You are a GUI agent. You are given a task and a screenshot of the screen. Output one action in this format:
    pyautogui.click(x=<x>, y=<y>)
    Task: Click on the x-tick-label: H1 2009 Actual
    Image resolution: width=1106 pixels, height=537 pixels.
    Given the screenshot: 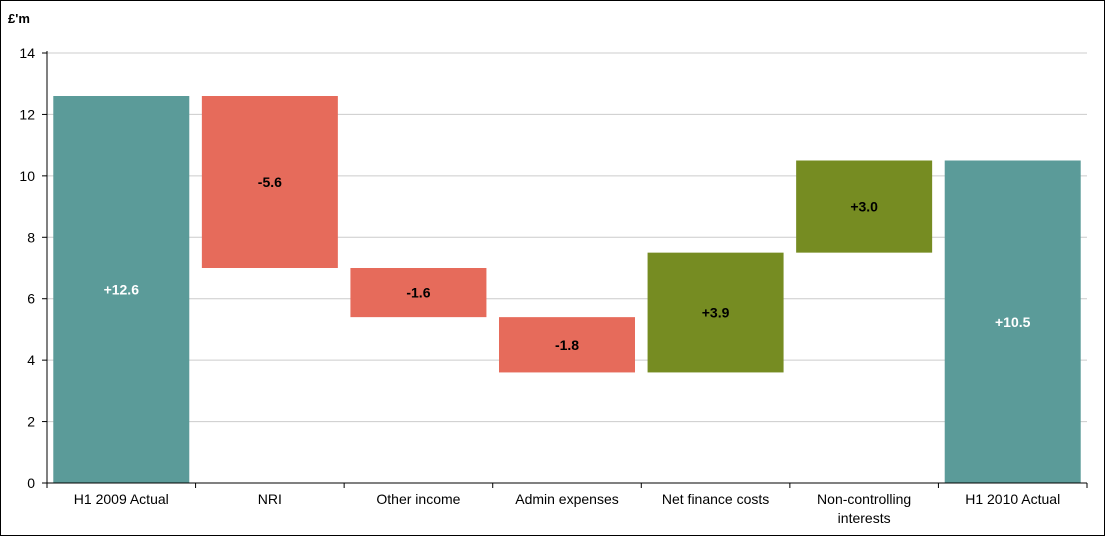 What is the action you would take?
    pyautogui.click(x=121, y=499)
    